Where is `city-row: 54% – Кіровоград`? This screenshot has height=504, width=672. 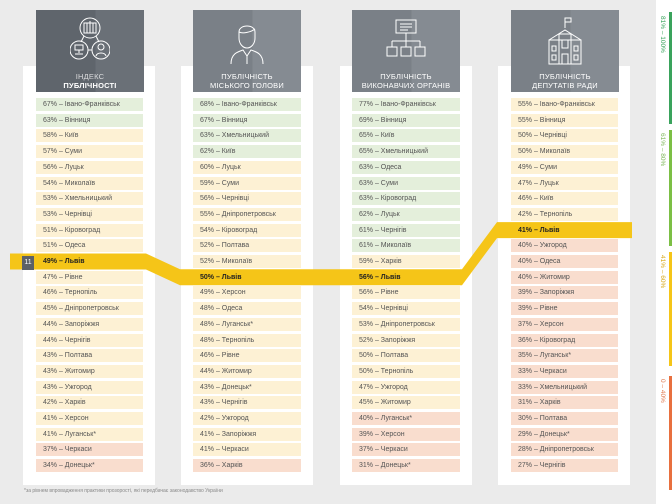 city-row: 54% – Кіровоград is located at coordinates (247, 230).